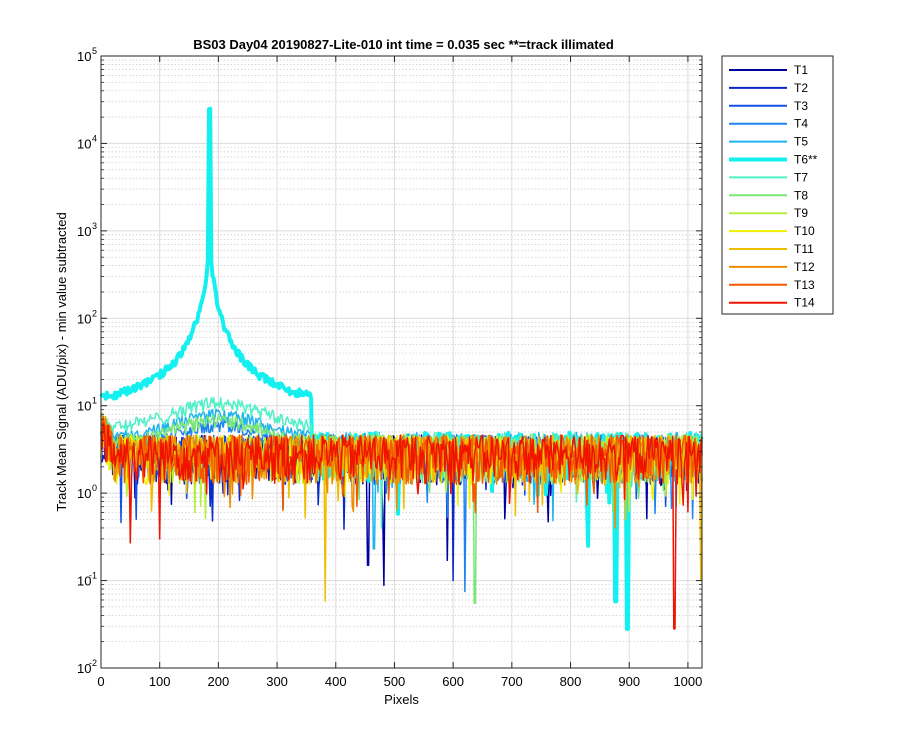  Describe the element at coordinates (94, 51) in the screenshot. I see `y-tick-exponent: 5` at that location.